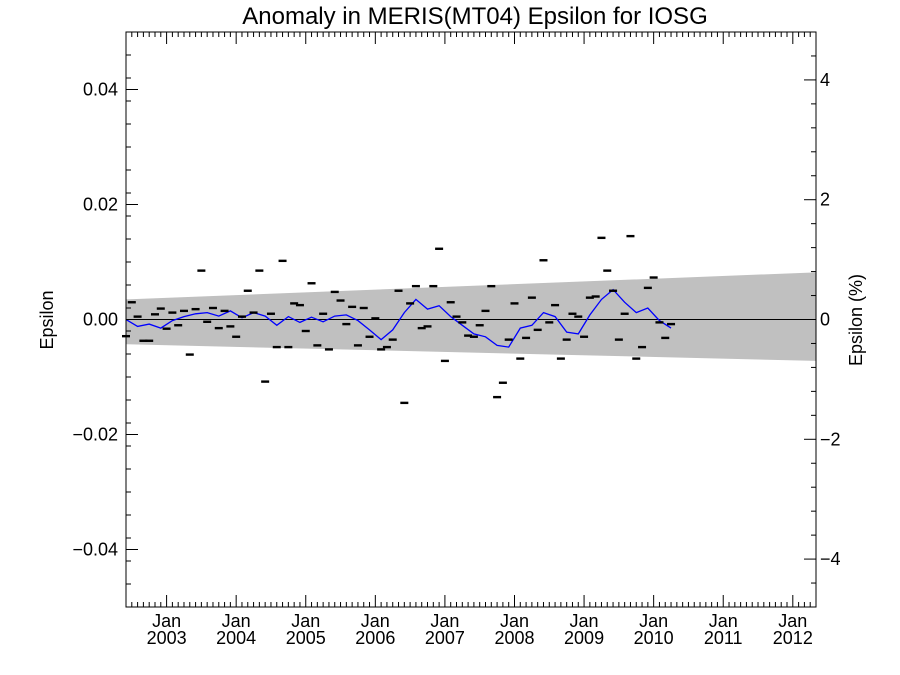 The height and width of the screenshot is (675, 900). I want to click on y-tick-label: 0.00, so click(100, 320).